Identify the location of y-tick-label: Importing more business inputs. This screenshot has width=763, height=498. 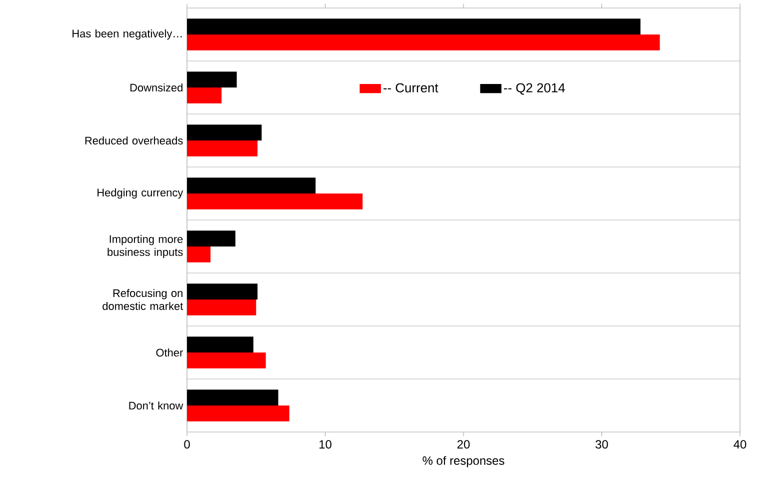
(145, 246).